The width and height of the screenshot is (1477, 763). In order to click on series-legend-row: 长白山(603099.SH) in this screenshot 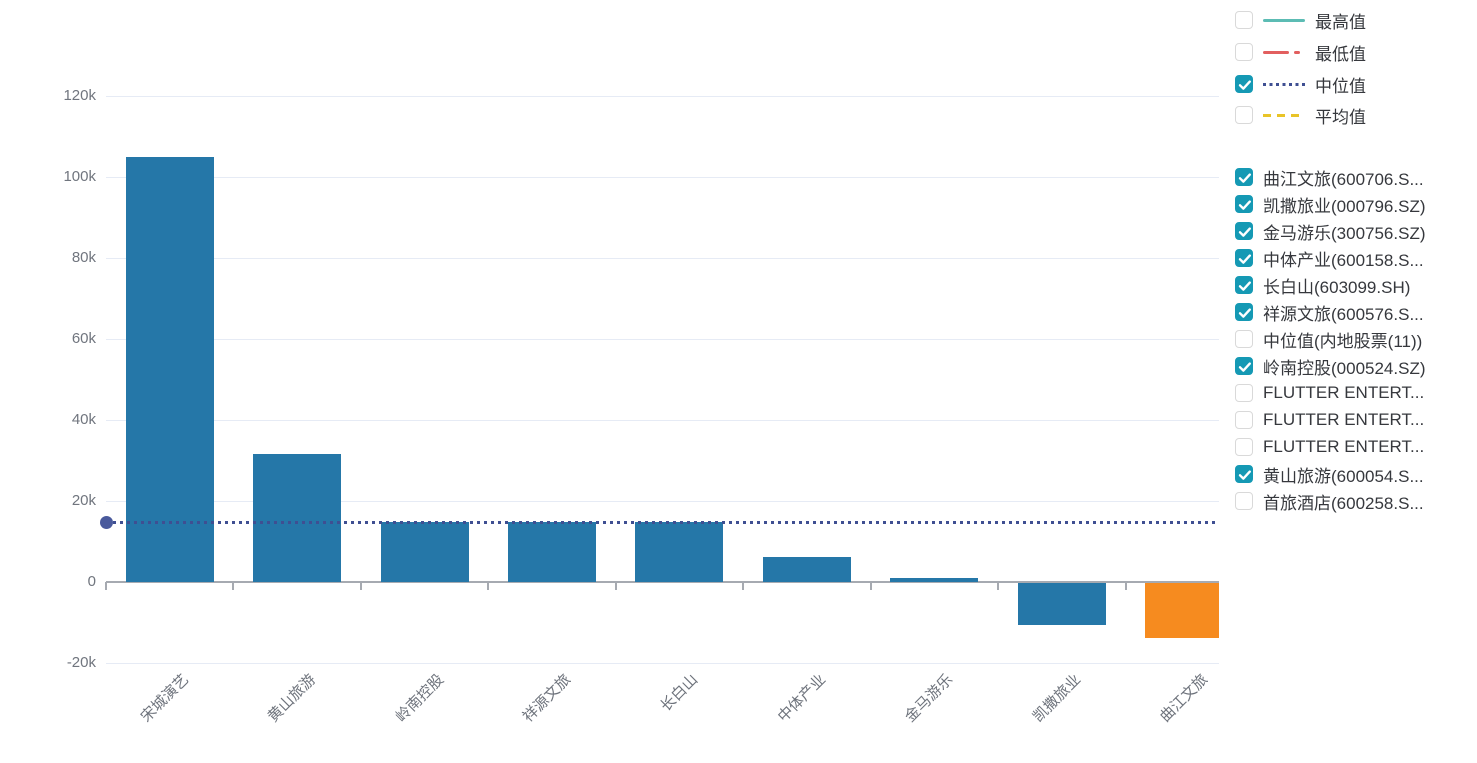, I will do `click(1323, 285)`.